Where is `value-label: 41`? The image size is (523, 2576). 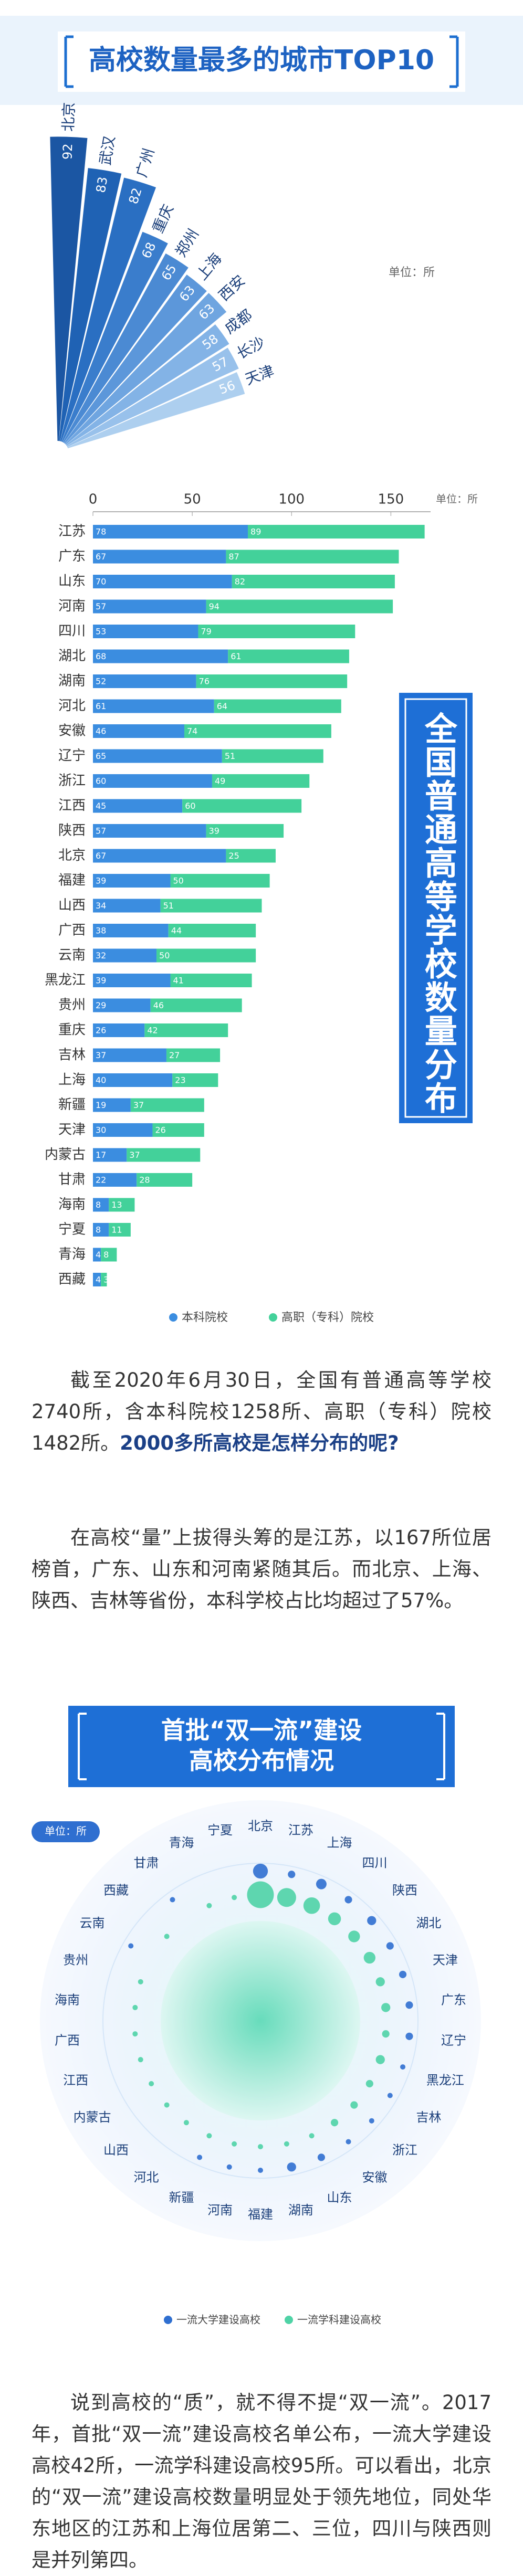 value-label: 41 is located at coordinates (178, 981).